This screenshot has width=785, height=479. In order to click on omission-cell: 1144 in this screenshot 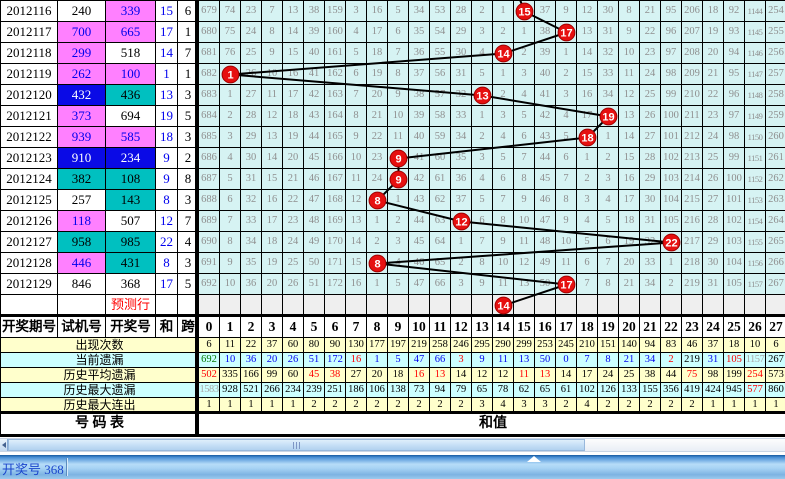, I will do `click(755, 11)`.